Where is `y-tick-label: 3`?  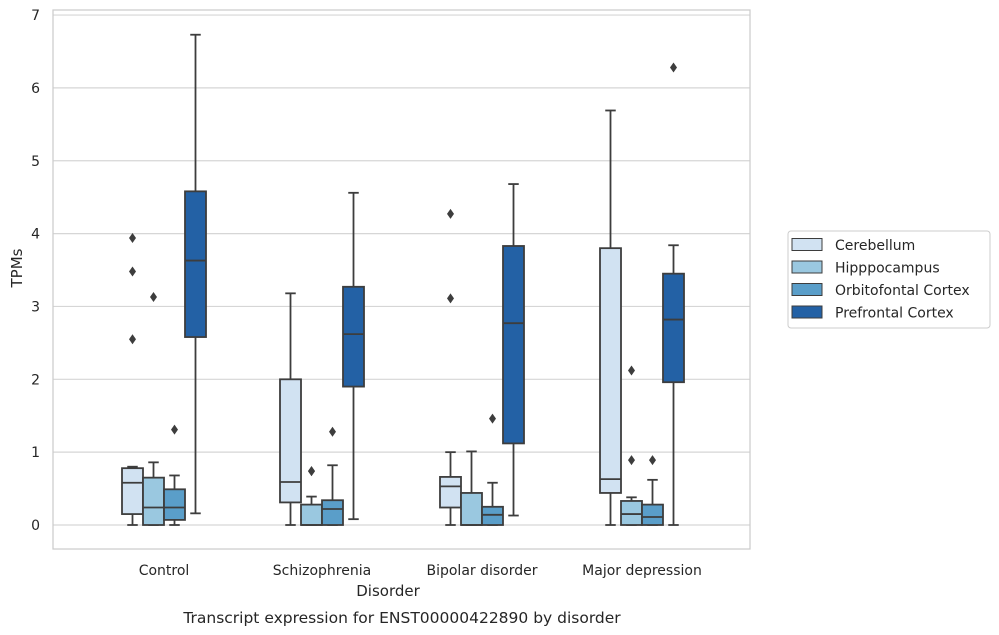 y-tick-label: 3 is located at coordinates (35, 307).